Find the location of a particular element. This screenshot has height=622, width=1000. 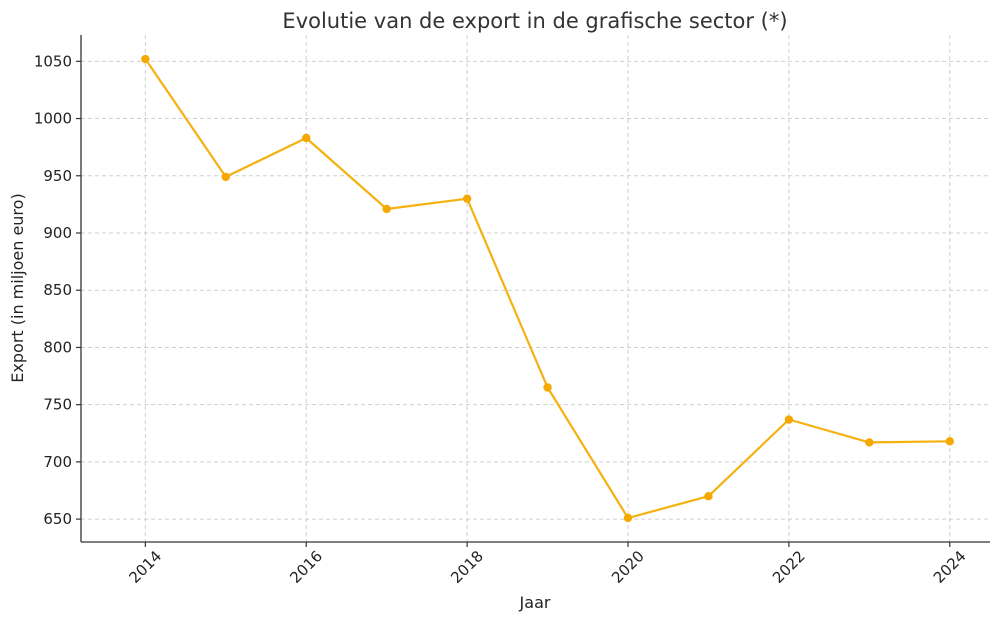

y-tick-label: 1000 is located at coordinates (53, 119).